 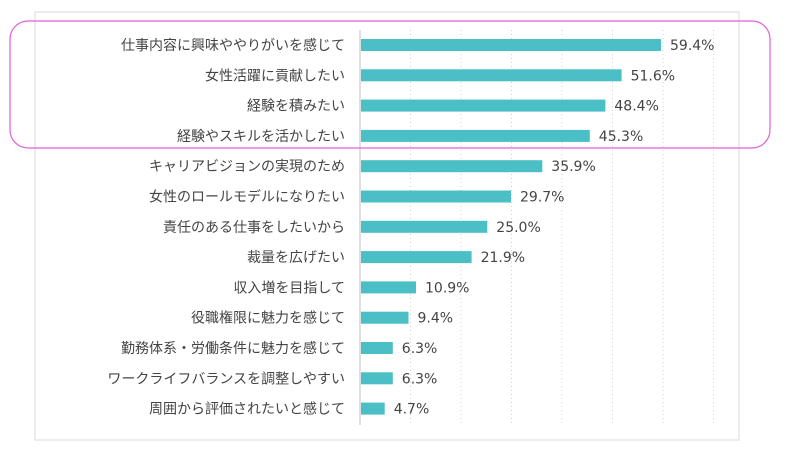 What do you see at coordinates (692, 46) in the screenshot?
I see `value-label: 59.4%` at bounding box center [692, 46].